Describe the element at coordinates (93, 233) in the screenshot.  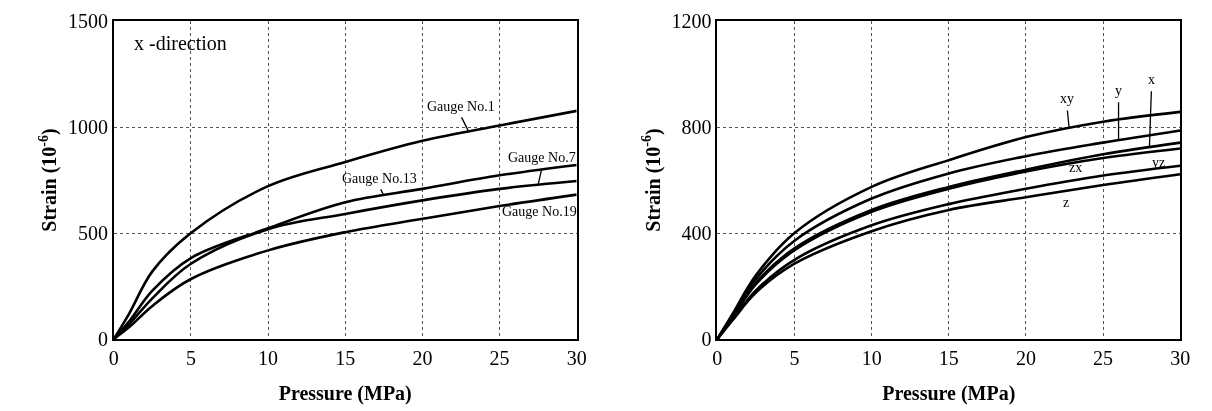
I see `y-tick-label: 500` at that location.